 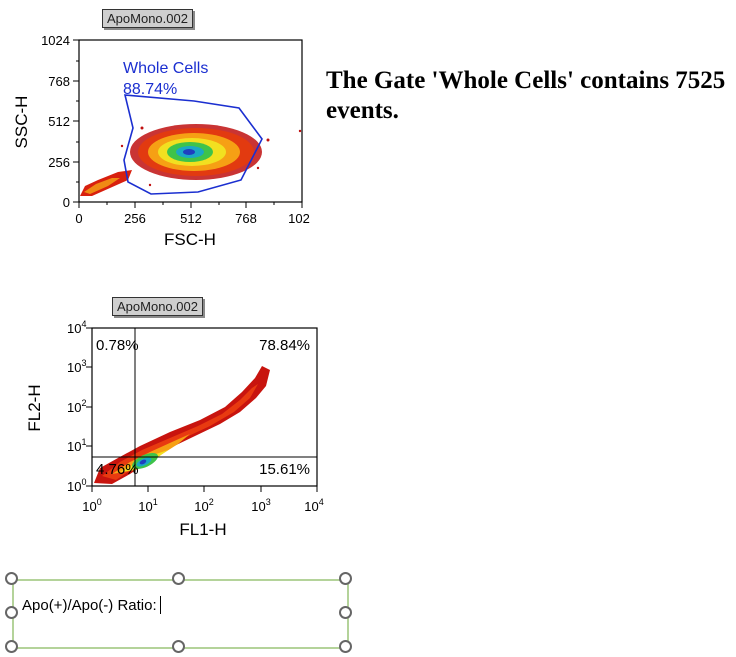 What do you see at coordinates (78, 218) in the screenshot?
I see `plot1-x-tick-label: 0` at bounding box center [78, 218].